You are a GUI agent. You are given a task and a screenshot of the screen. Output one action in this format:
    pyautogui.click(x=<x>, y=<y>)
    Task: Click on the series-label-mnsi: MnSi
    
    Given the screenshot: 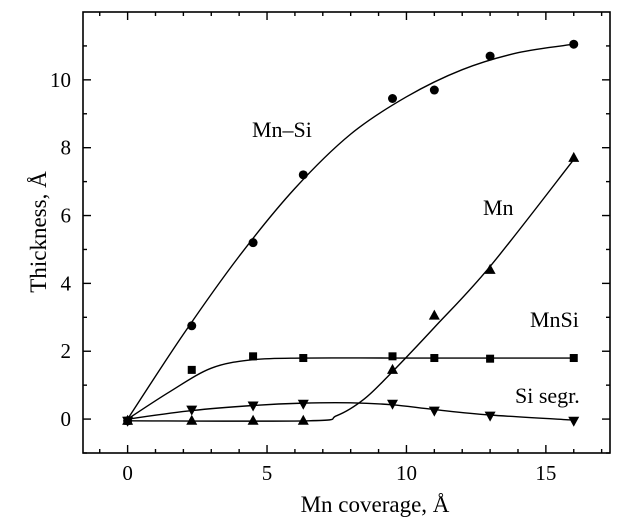 What is the action you would take?
    pyautogui.click(x=554, y=319)
    